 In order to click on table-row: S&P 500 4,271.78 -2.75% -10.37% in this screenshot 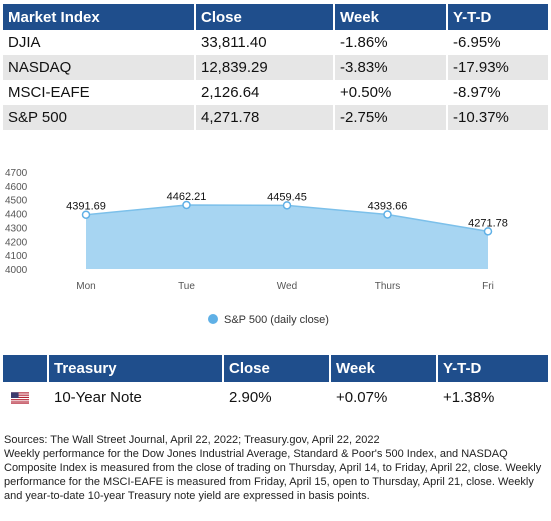, I will do `click(275, 117)`.